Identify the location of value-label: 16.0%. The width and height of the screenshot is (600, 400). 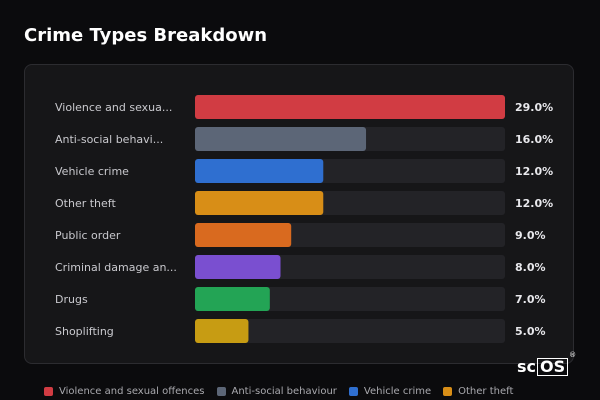
(534, 139).